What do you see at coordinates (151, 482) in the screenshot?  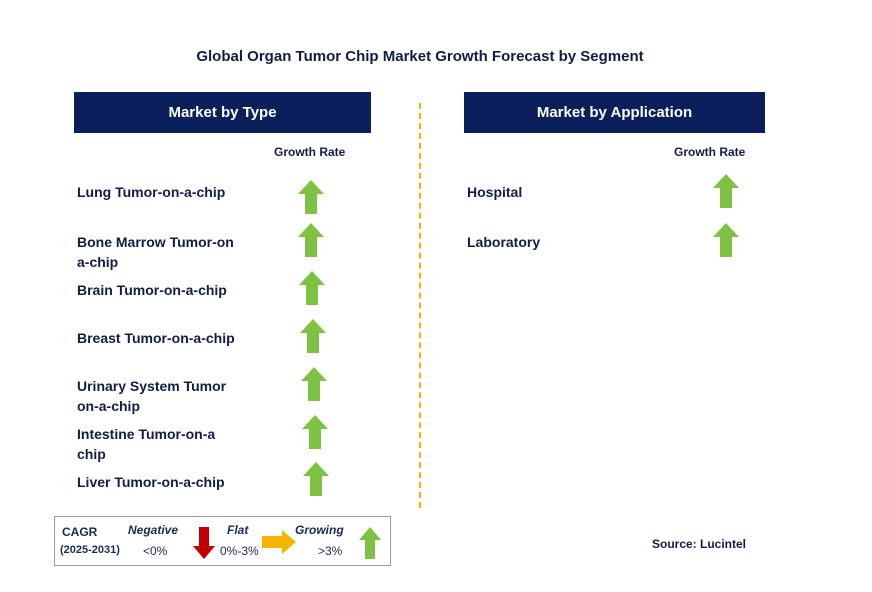 I see `type-item-liver: Liver Tumor-on-a-chip` at bounding box center [151, 482].